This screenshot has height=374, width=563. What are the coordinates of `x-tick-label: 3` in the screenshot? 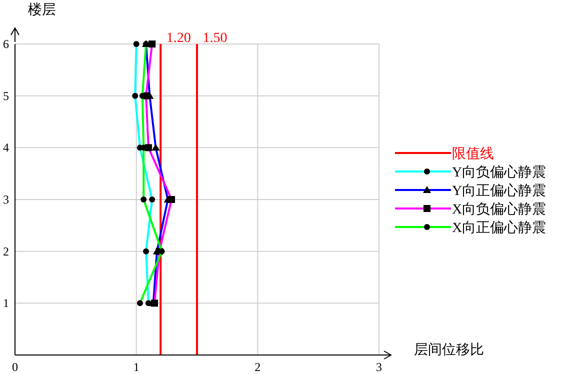 It's located at (379, 367).